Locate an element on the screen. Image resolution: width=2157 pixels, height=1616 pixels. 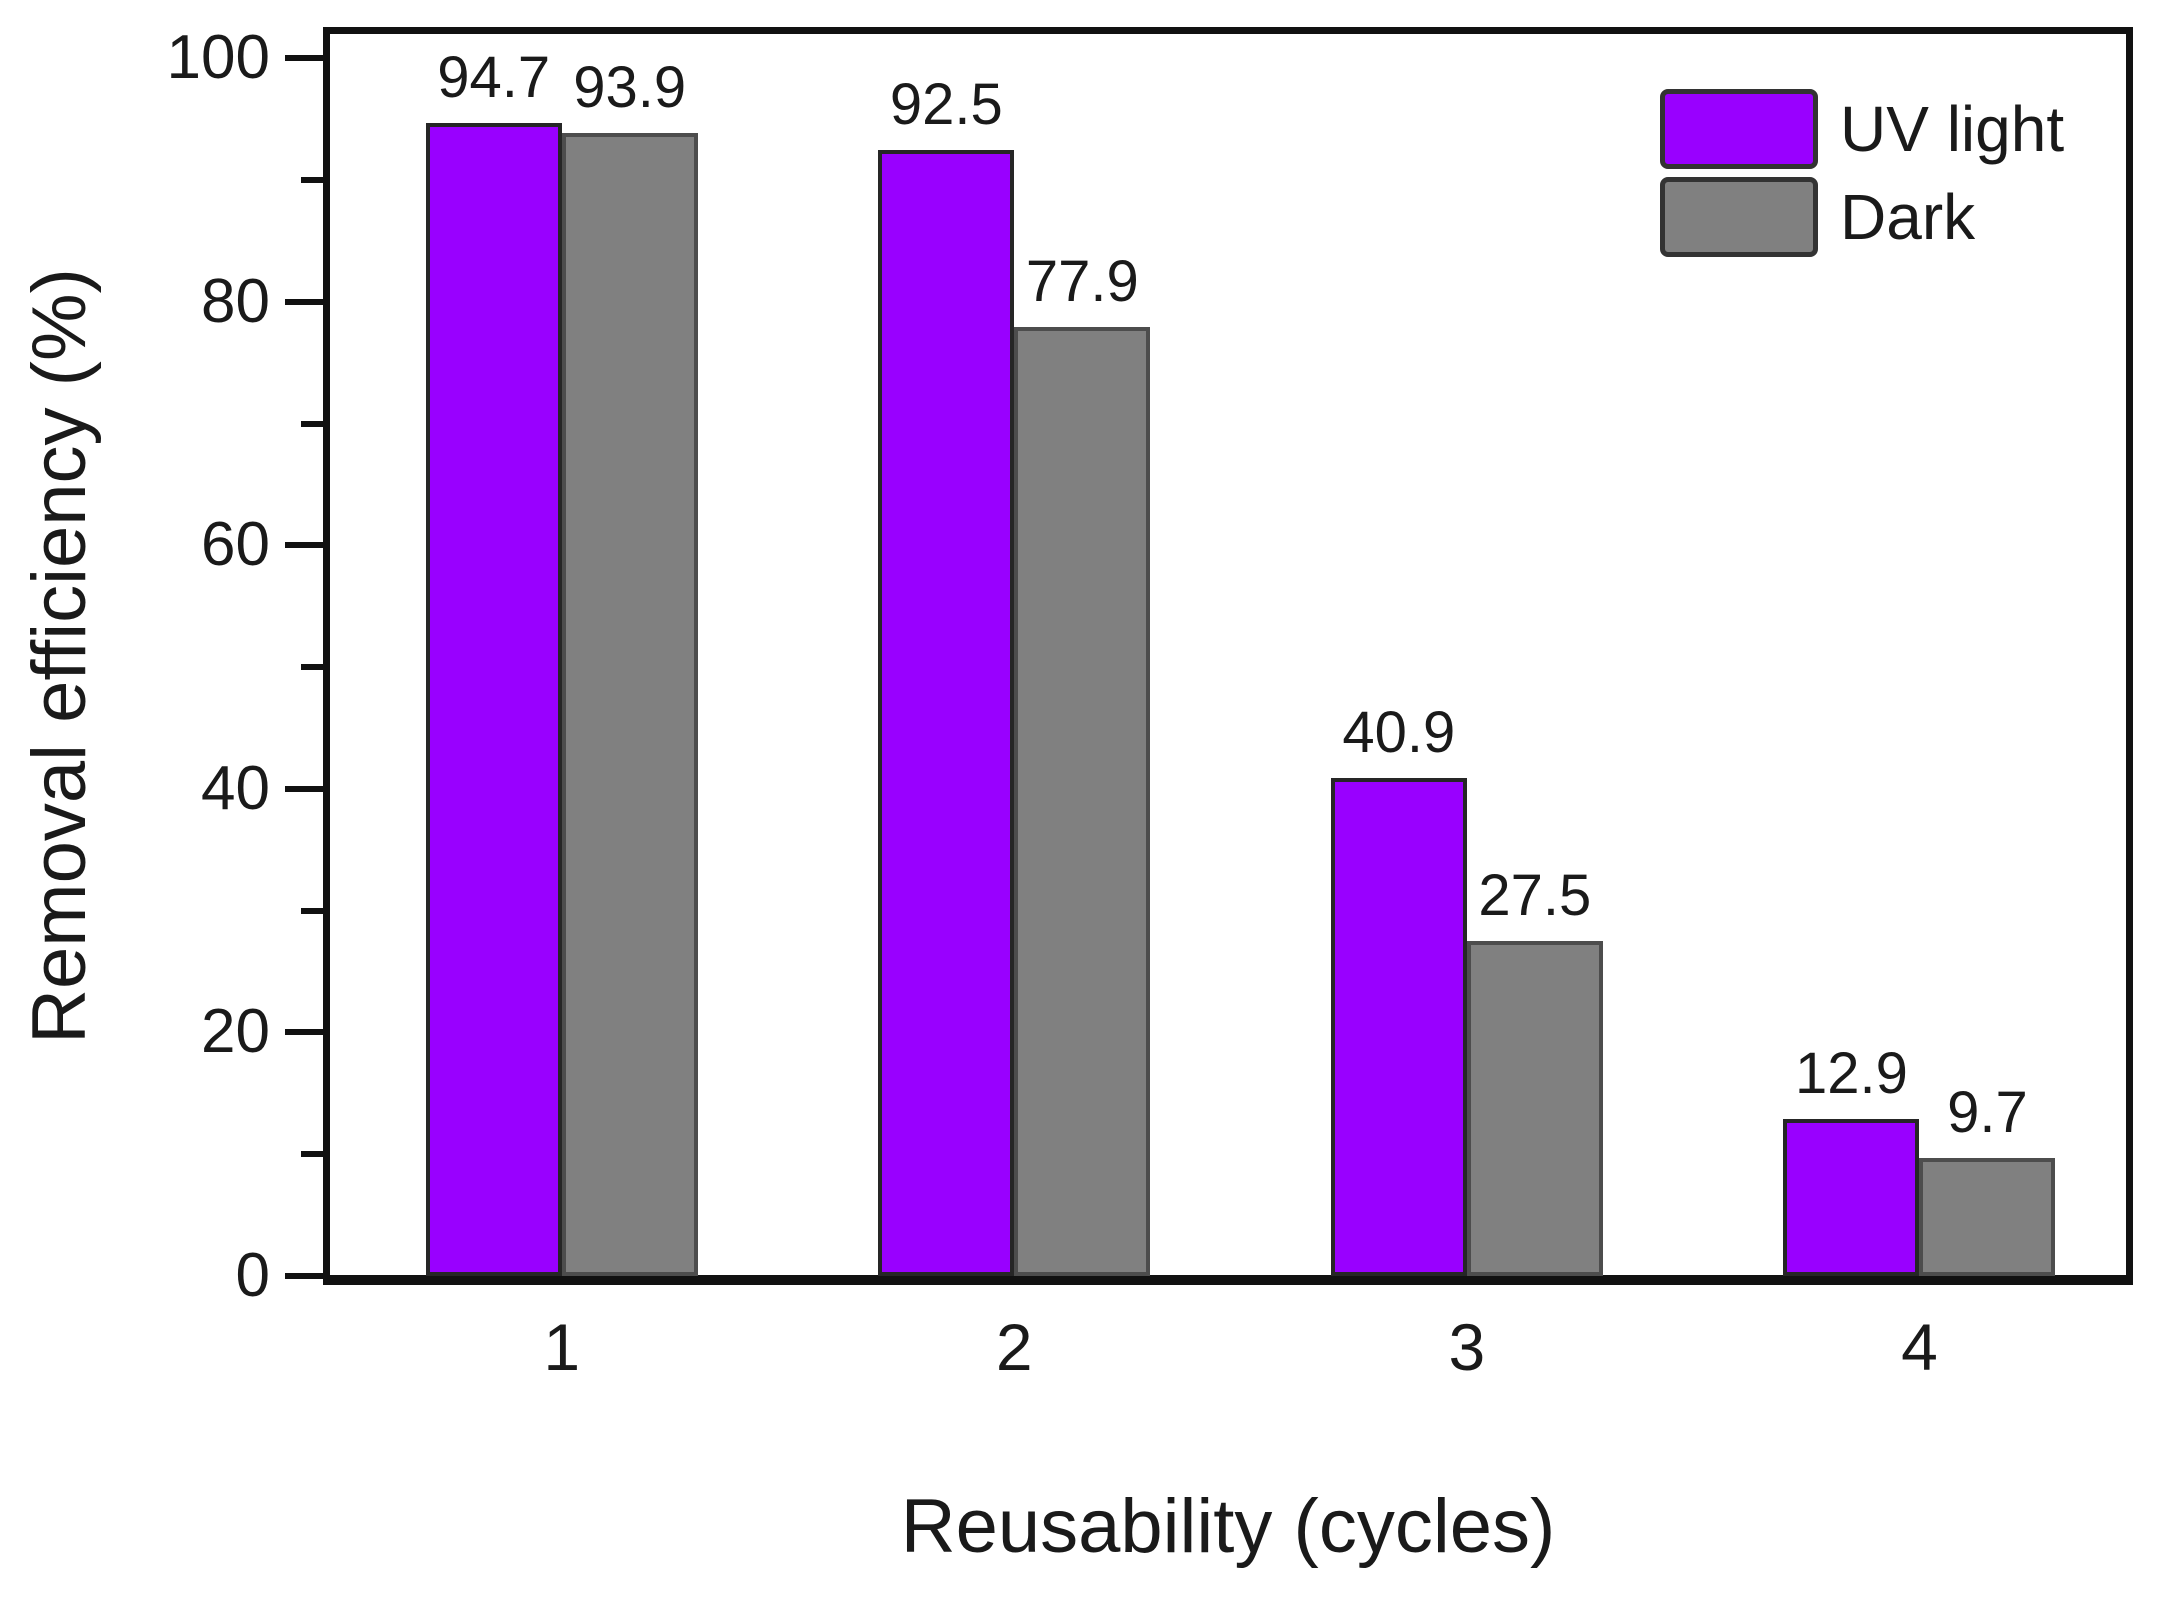
value-label-uv-light-cycle-2: 92.5 is located at coordinates (946, 104).